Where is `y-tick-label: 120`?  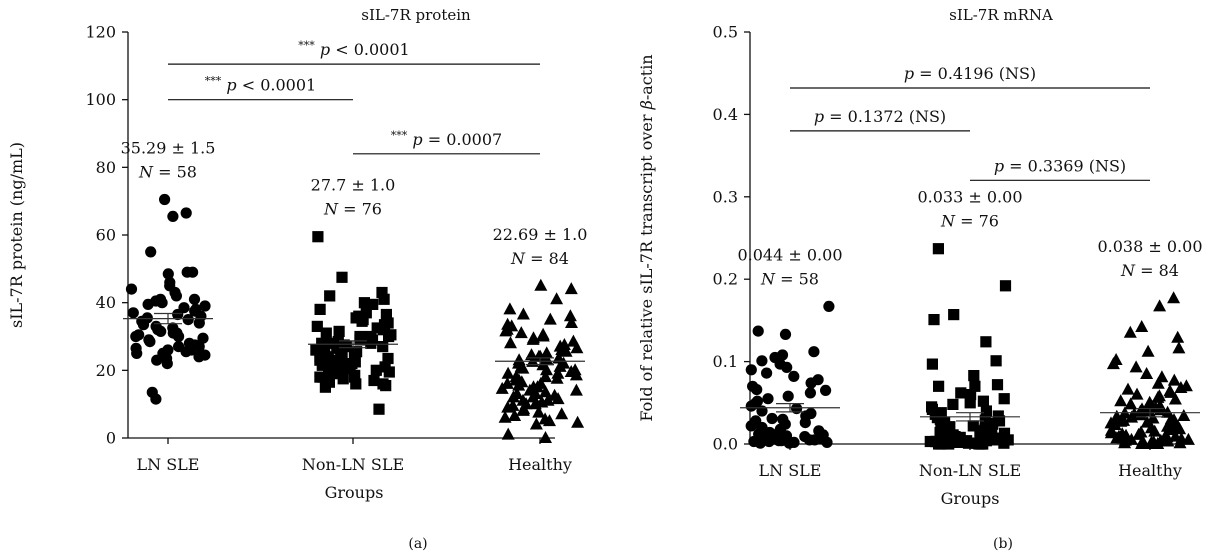
y-tick-label: 120 is located at coordinates (100, 32).